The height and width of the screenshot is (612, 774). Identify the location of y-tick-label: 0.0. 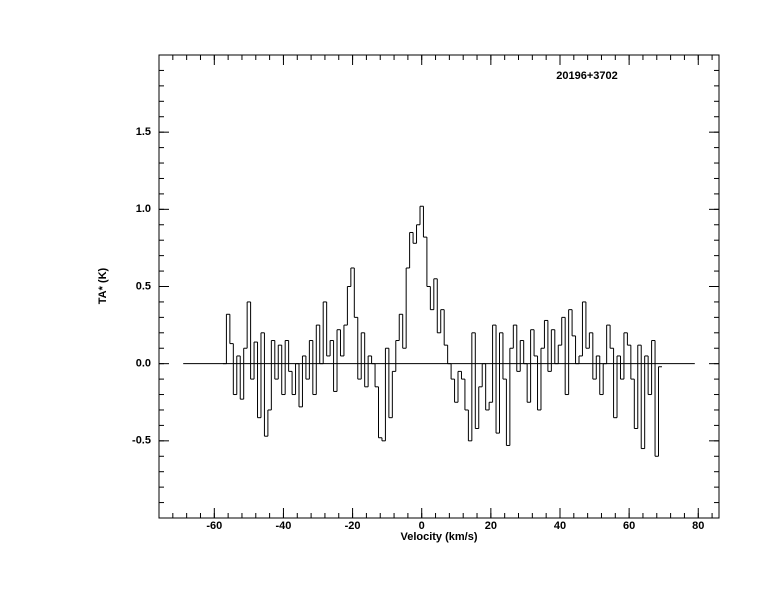
(143, 364).